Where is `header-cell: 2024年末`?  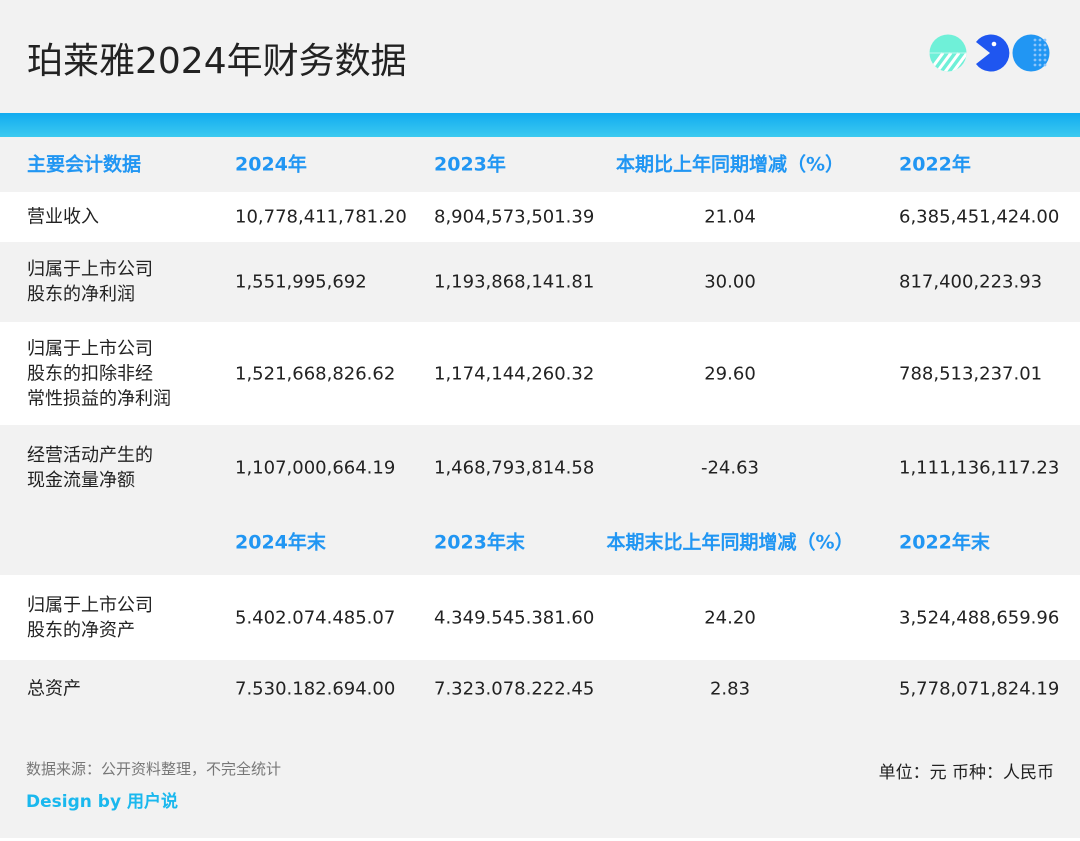
header-cell: 2024年末 is located at coordinates (280, 542).